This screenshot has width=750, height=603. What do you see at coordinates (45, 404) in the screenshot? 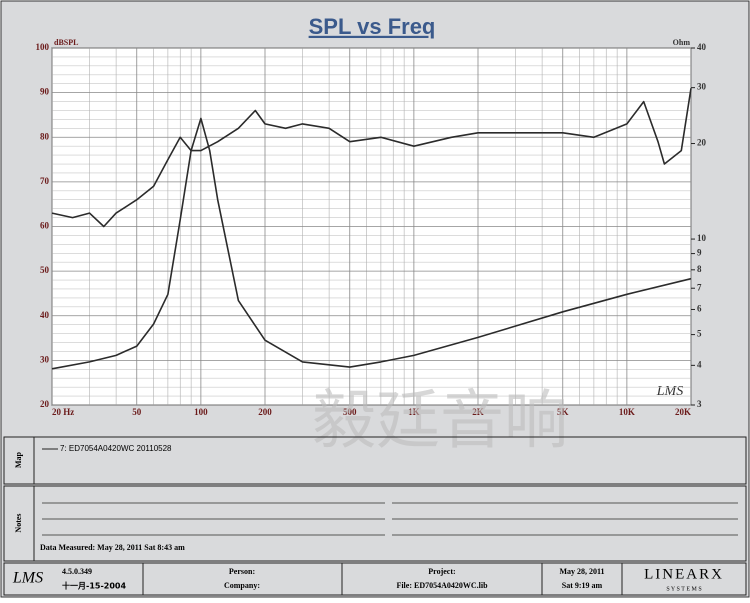
I see `y-tick-label: 20` at bounding box center [45, 404].